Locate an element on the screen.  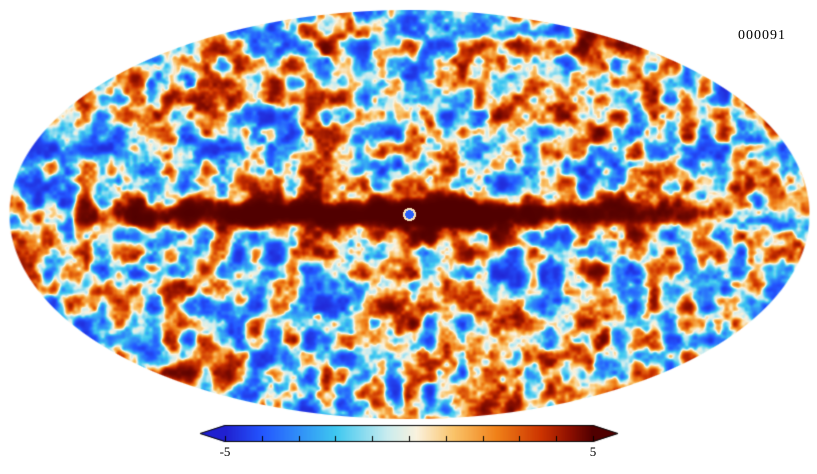
colorbar-min-tick-label: -5 is located at coordinates (225, 451).